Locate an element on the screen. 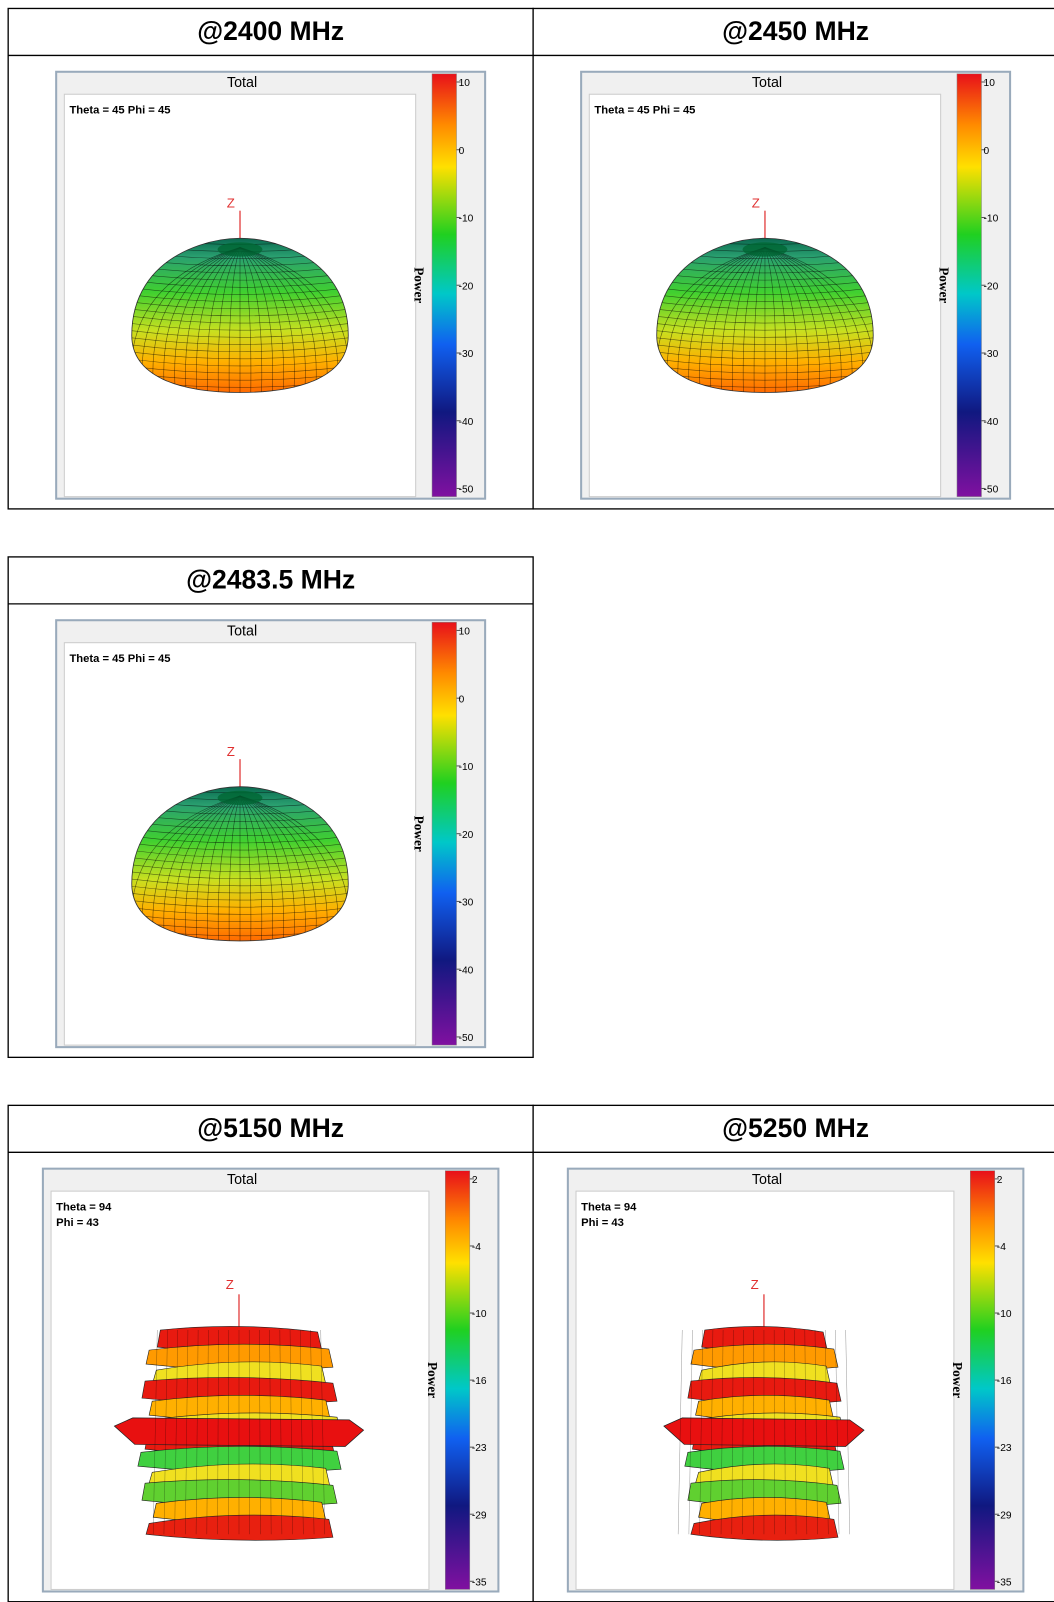 Image resolution: width=1054 pixels, height=1602 pixels. pattern-belt is located at coordinates (239, 1432).